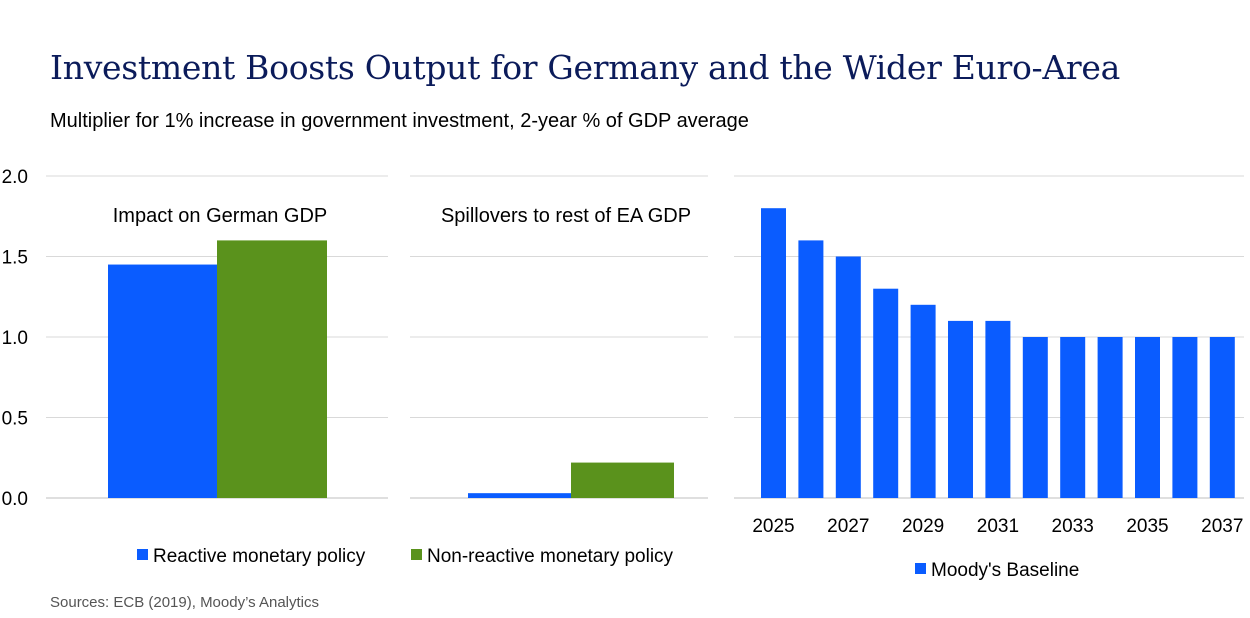  I want to click on y-tick-label: 0.0, so click(15, 499).